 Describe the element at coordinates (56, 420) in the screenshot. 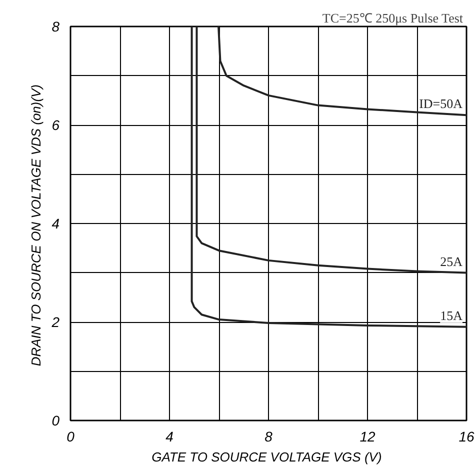

I see `y-tick-label: 0` at that location.